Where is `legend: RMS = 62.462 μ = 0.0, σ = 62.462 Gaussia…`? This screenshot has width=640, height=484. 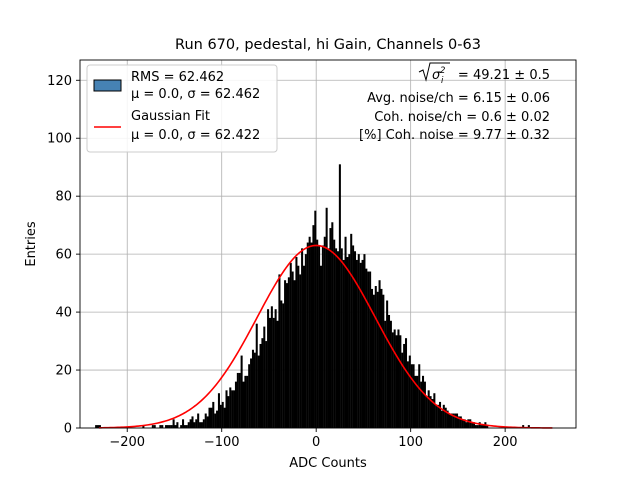
legend: RMS = 62.462 μ = 0.0, σ = 62.462 Gaussia… is located at coordinates (182, 108).